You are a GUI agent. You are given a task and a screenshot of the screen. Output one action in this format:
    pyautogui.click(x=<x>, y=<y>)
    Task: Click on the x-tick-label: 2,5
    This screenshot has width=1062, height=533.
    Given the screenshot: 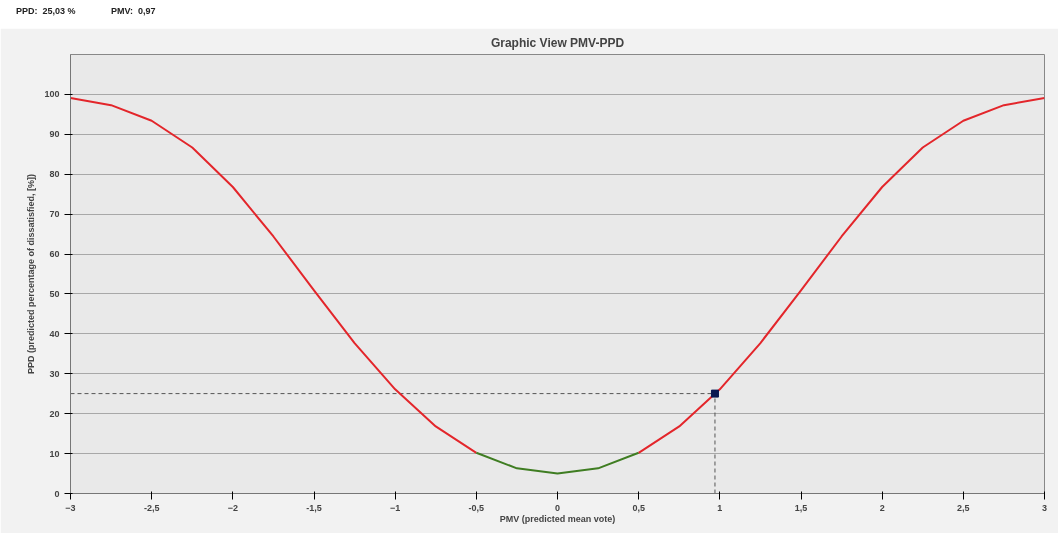 What is the action you would take?
    pyautogui.click(x=963, y=507)
    